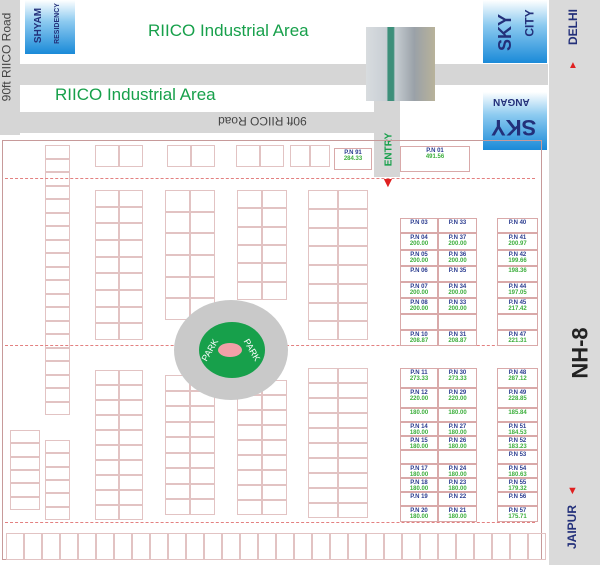 Image resolution: width=600 pixels, height=565 pixels. Describe the element at coordinates (505, 32) in the screenshot. I see `sky-city-sky-label: SKY` at that location.